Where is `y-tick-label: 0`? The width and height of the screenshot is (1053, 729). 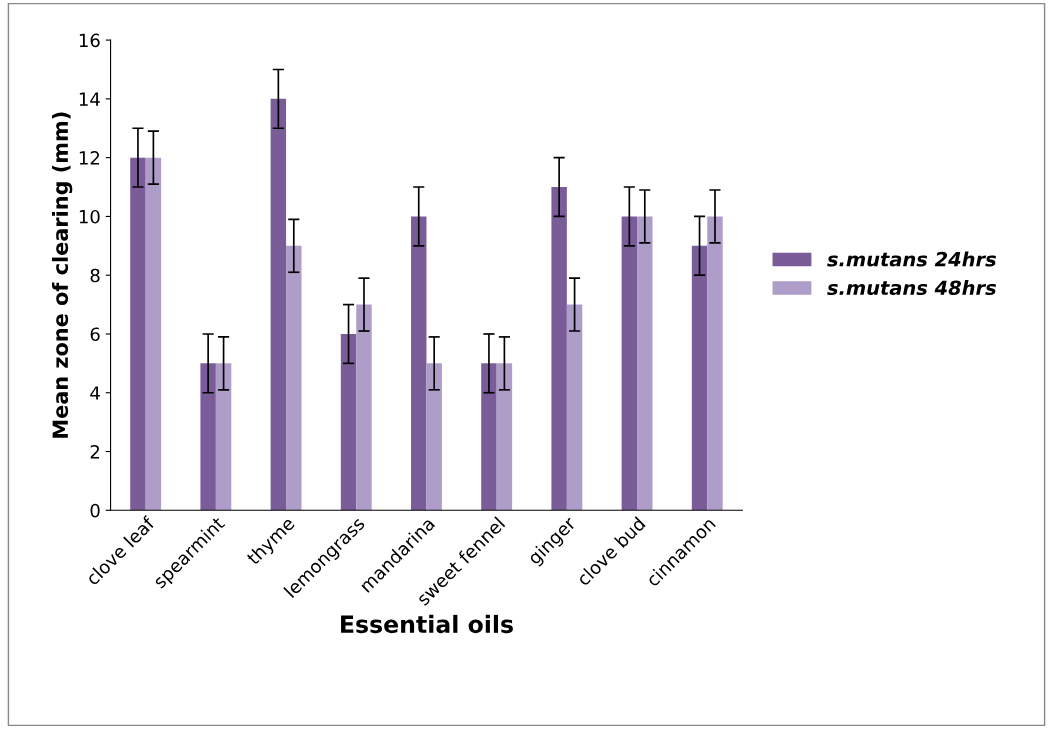 y-tick-label: 0 is located at coordinates (95, 510).